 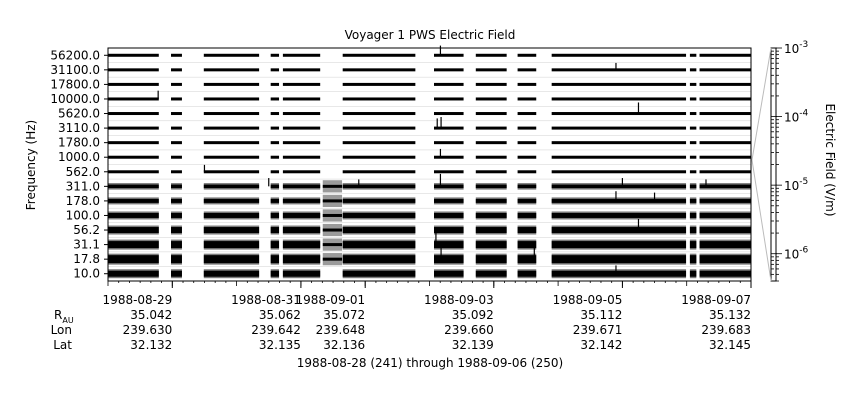 What do you see at coordinates (780, 161) in the screenshot?
I see `colorbar: 10-3 10-4 10-5 10-6` at bounding box center [780, 161].